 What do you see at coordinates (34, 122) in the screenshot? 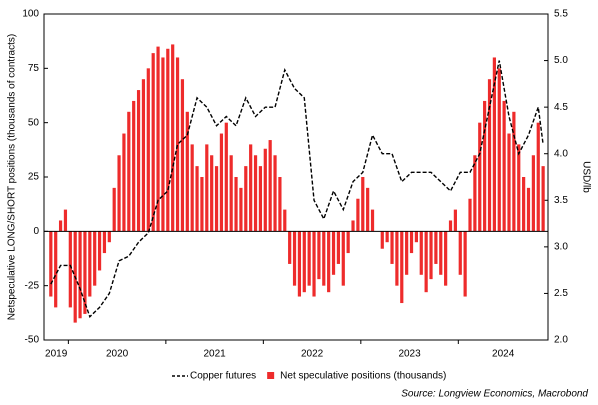
I see `y-tick-label: 50` at bounding box center [34, 122].